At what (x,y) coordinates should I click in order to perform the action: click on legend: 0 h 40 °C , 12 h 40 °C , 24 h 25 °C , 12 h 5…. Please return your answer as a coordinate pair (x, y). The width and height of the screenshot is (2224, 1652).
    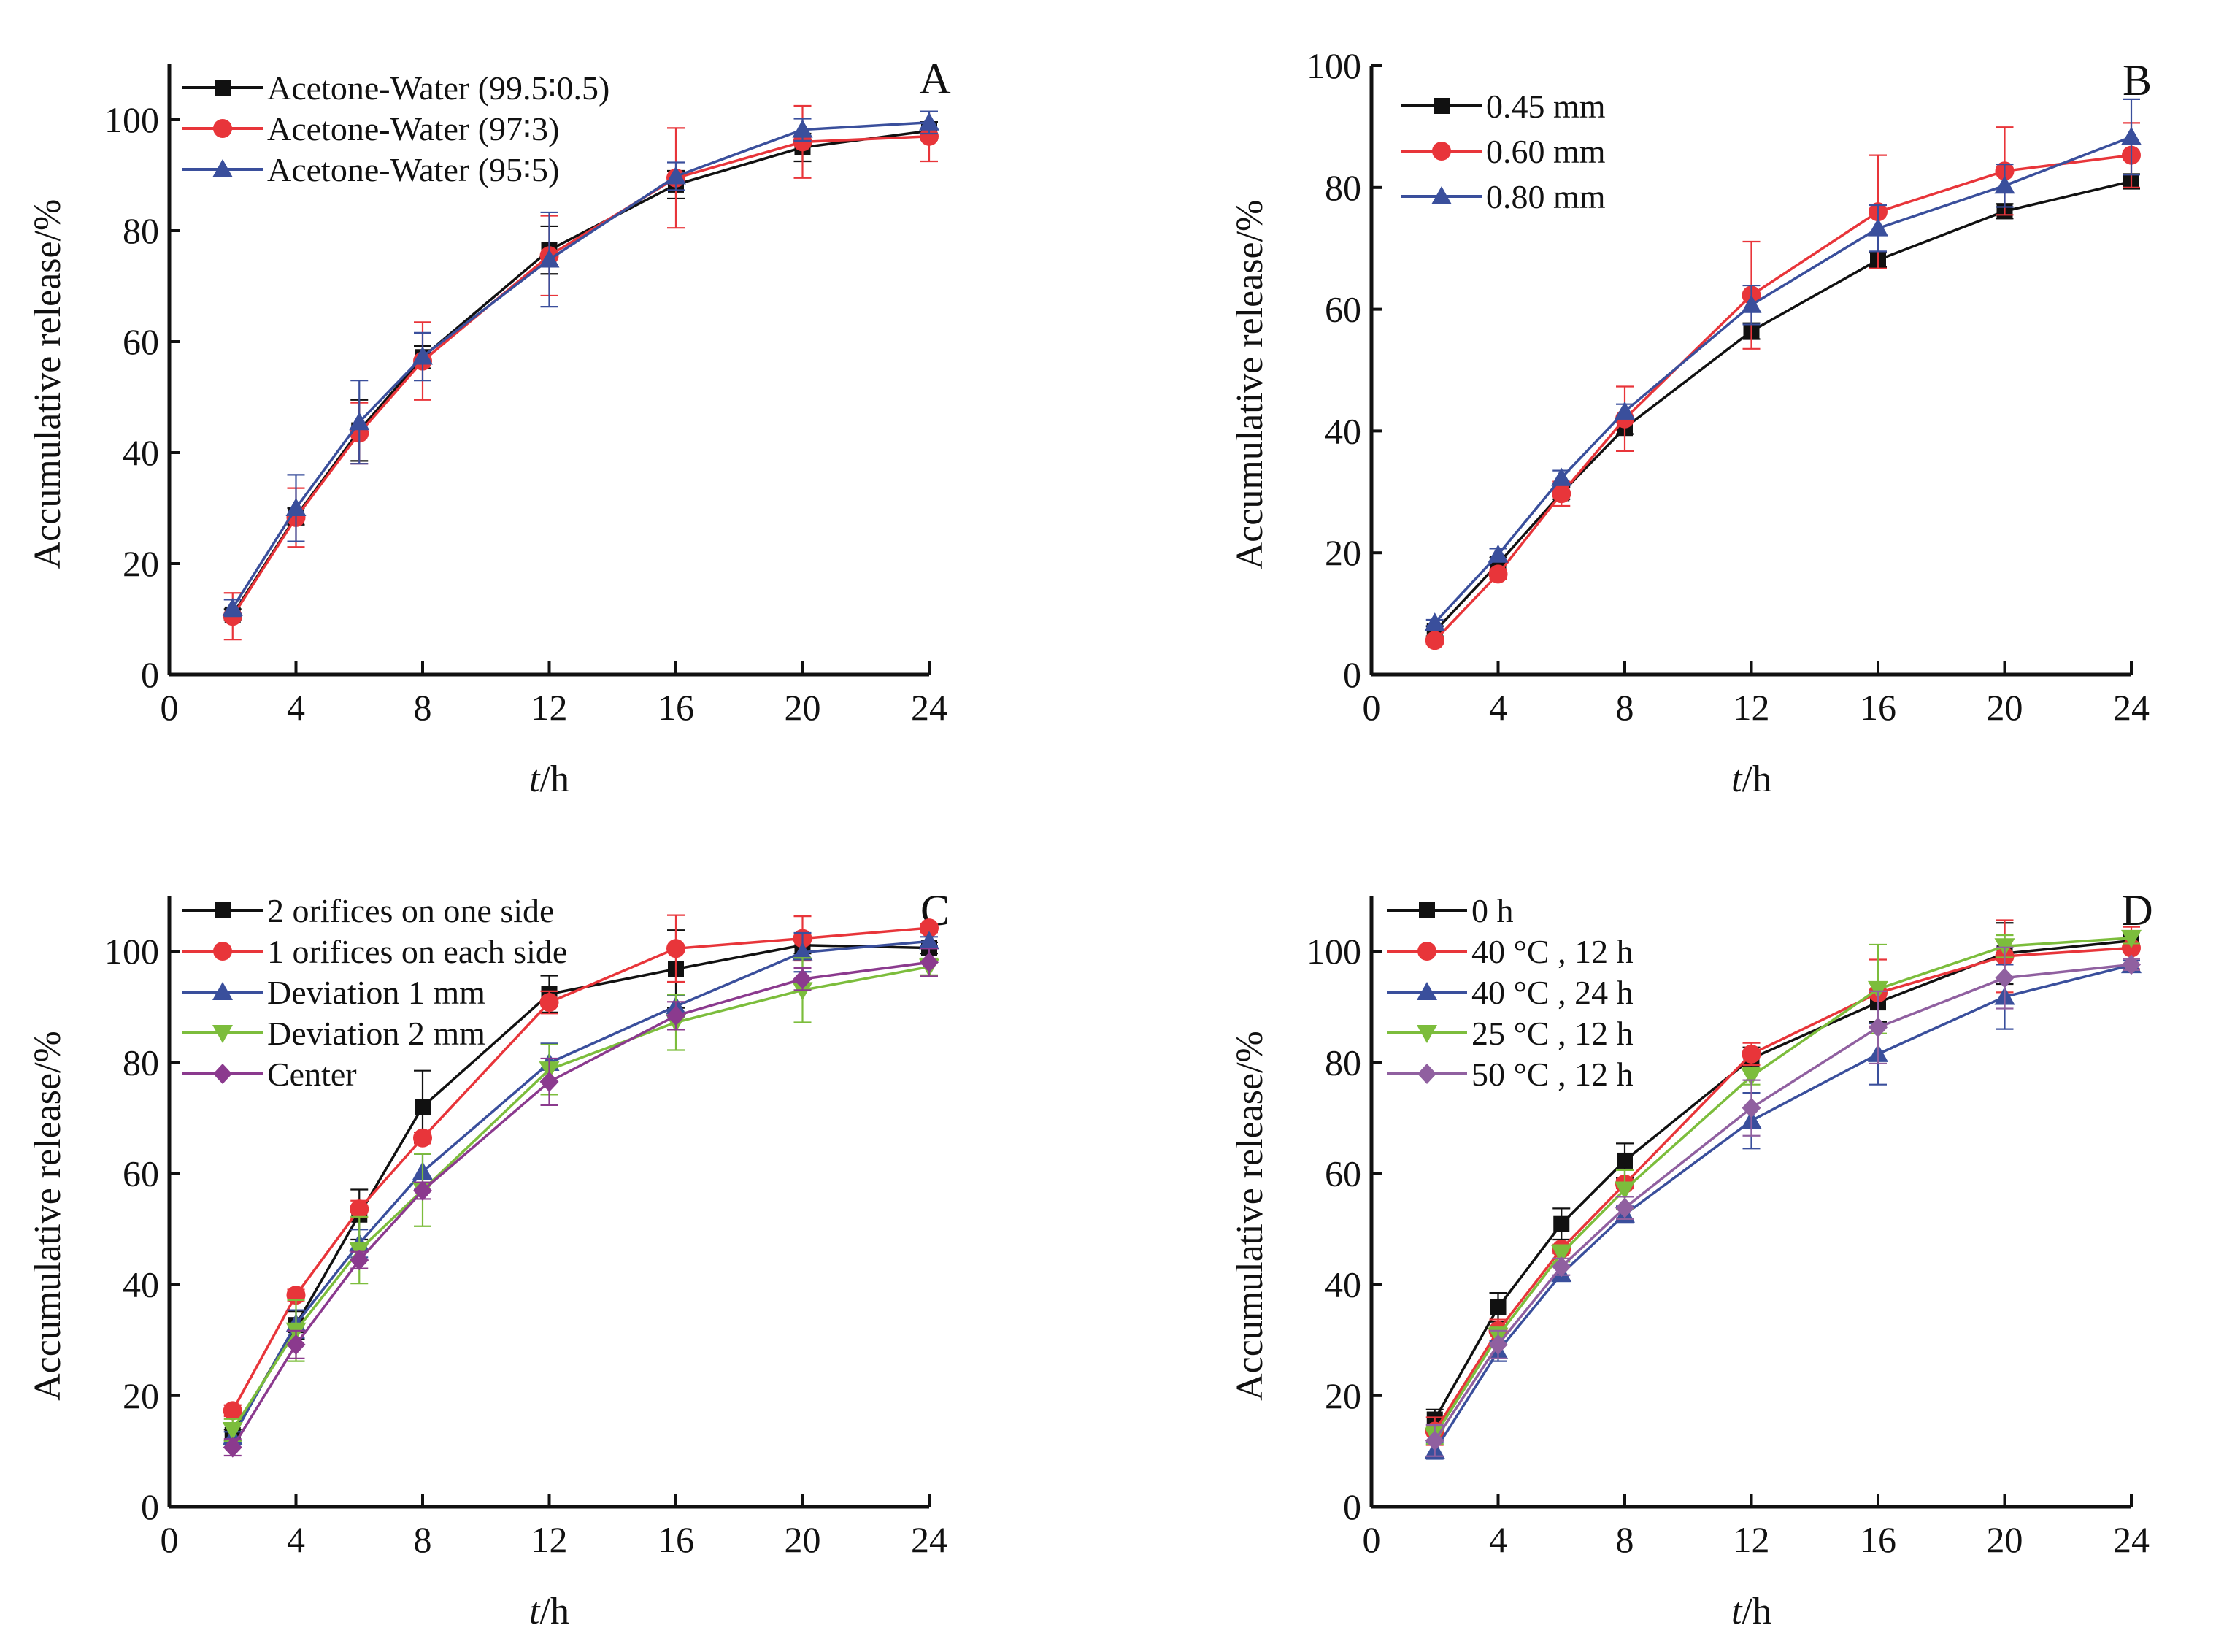
    Looking at the image, I should click on (1510, 992).